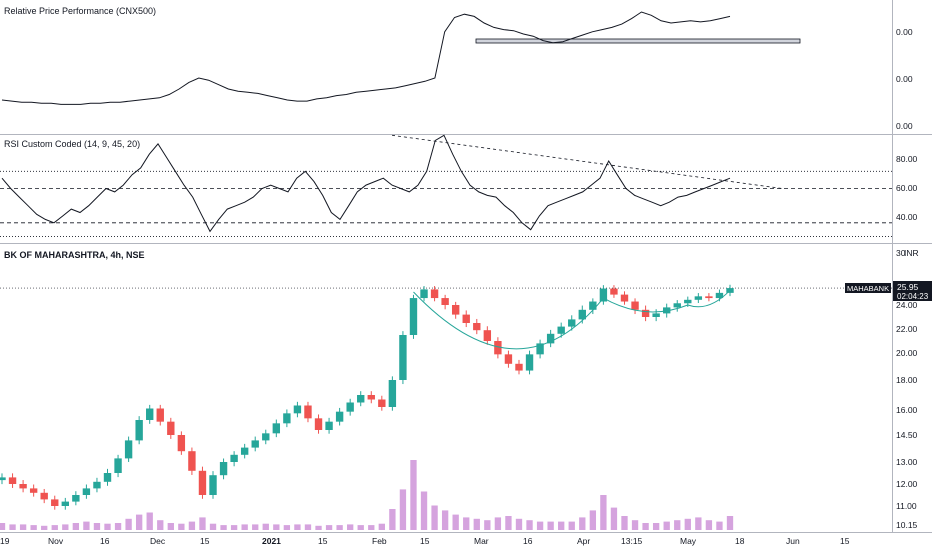 The image size is (932, 550). Describe the element at coordinates (56, 541) in the screenshot. I see `time-axis-label: Nov` at that location.